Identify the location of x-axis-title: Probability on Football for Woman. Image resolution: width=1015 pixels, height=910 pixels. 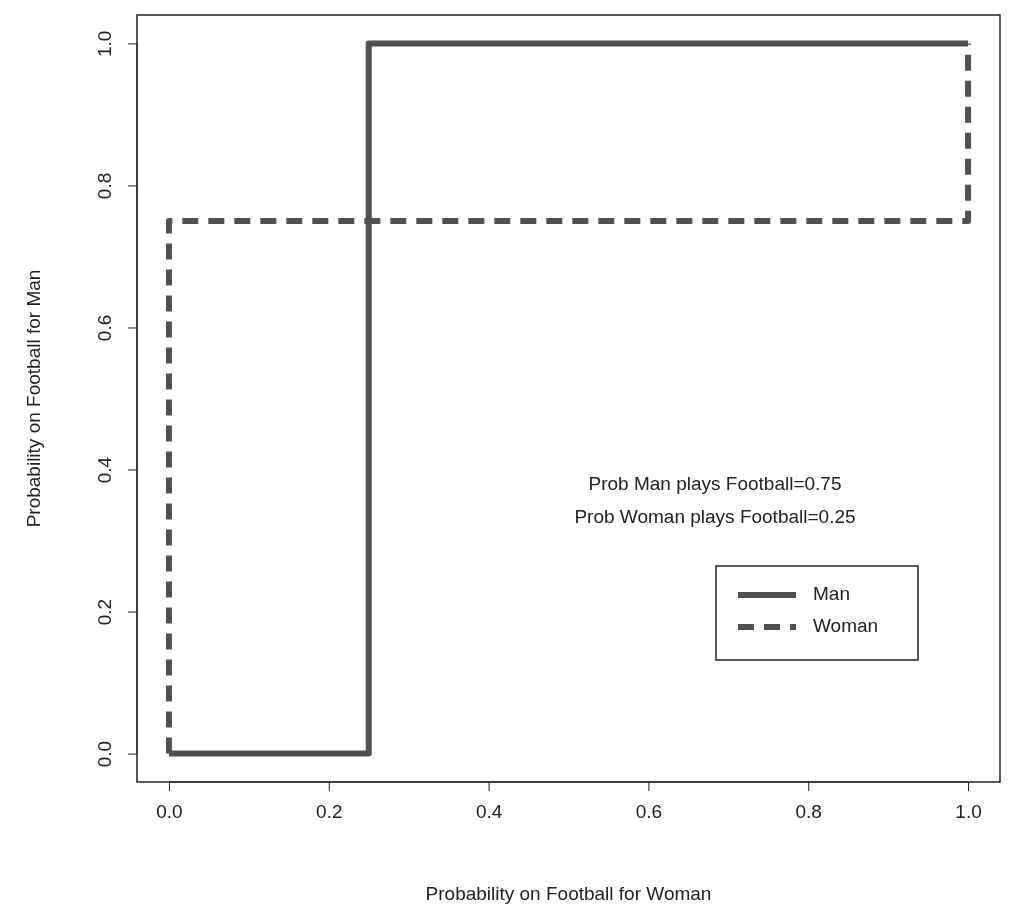
(568, 893).